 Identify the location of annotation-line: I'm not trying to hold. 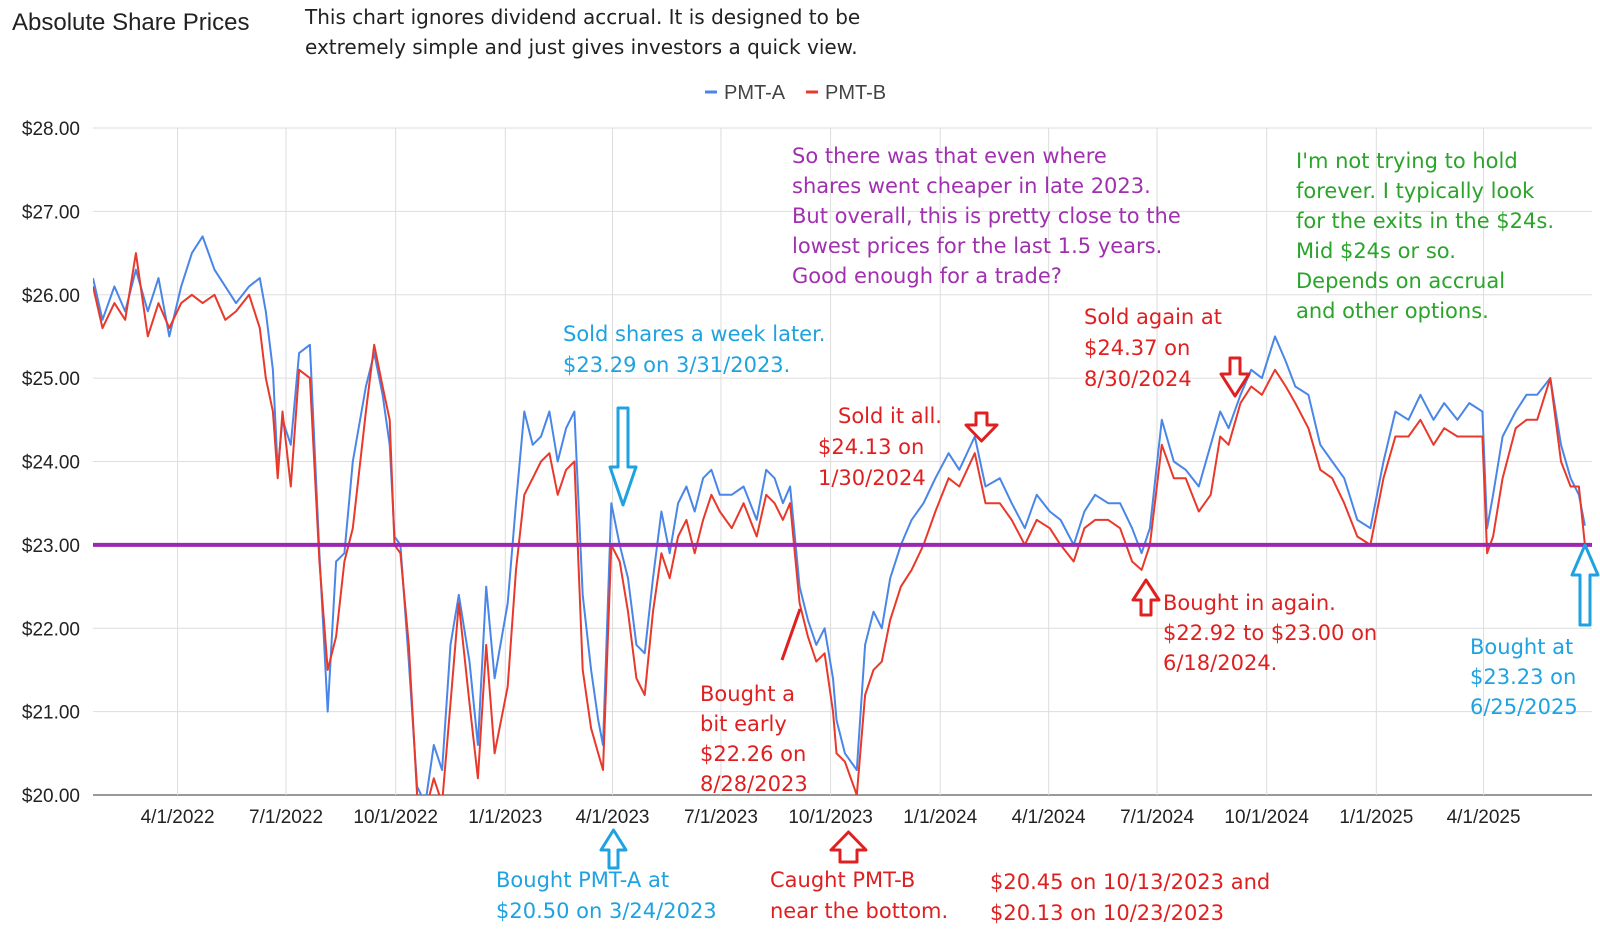
(1407, 161).